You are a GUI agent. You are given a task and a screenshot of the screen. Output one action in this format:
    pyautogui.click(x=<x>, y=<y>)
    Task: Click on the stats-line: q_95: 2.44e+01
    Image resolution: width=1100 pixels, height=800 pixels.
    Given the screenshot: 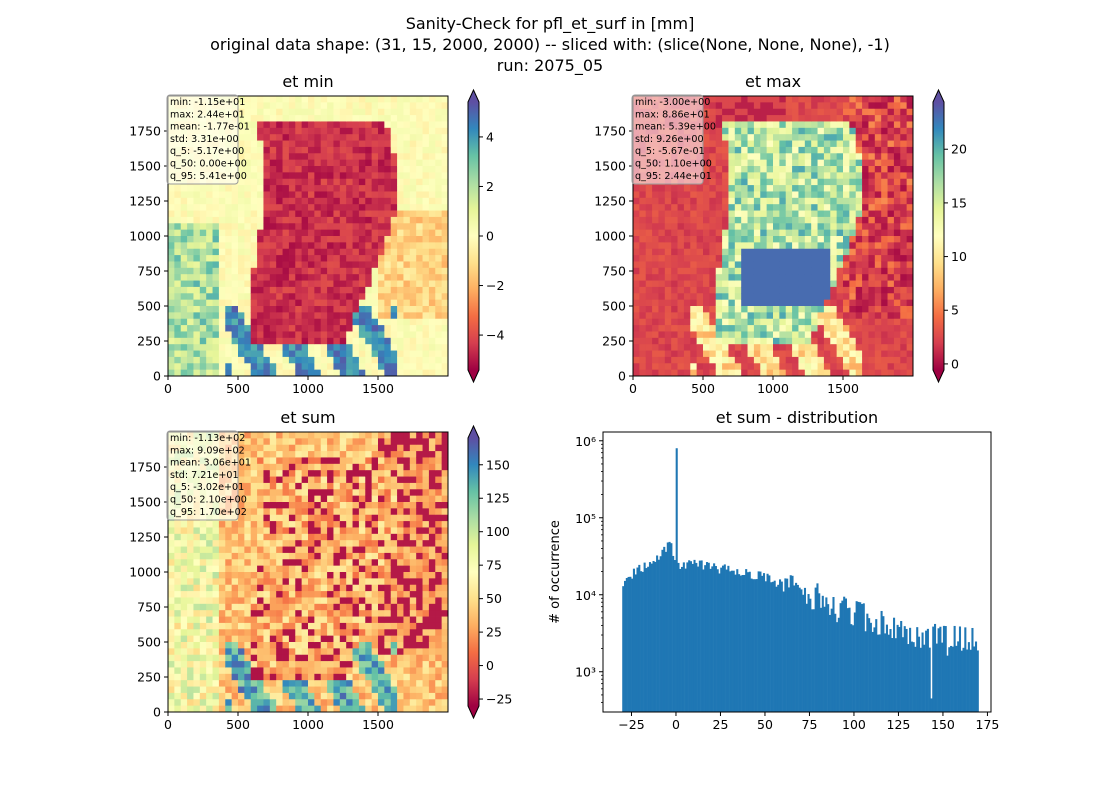 What is the action you would take?
    pyautogui.click(x=673, y=176)
    